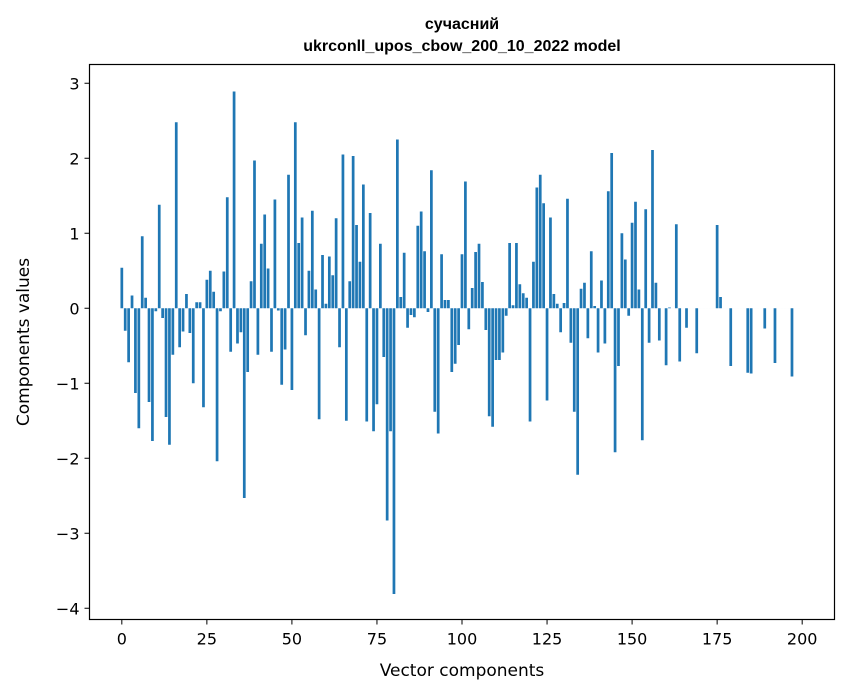 This screenshot has width=847, height=696. Describe the element at coordinates (802, 639) in the screenshot. I see `x-tick-label: 200` at that location.